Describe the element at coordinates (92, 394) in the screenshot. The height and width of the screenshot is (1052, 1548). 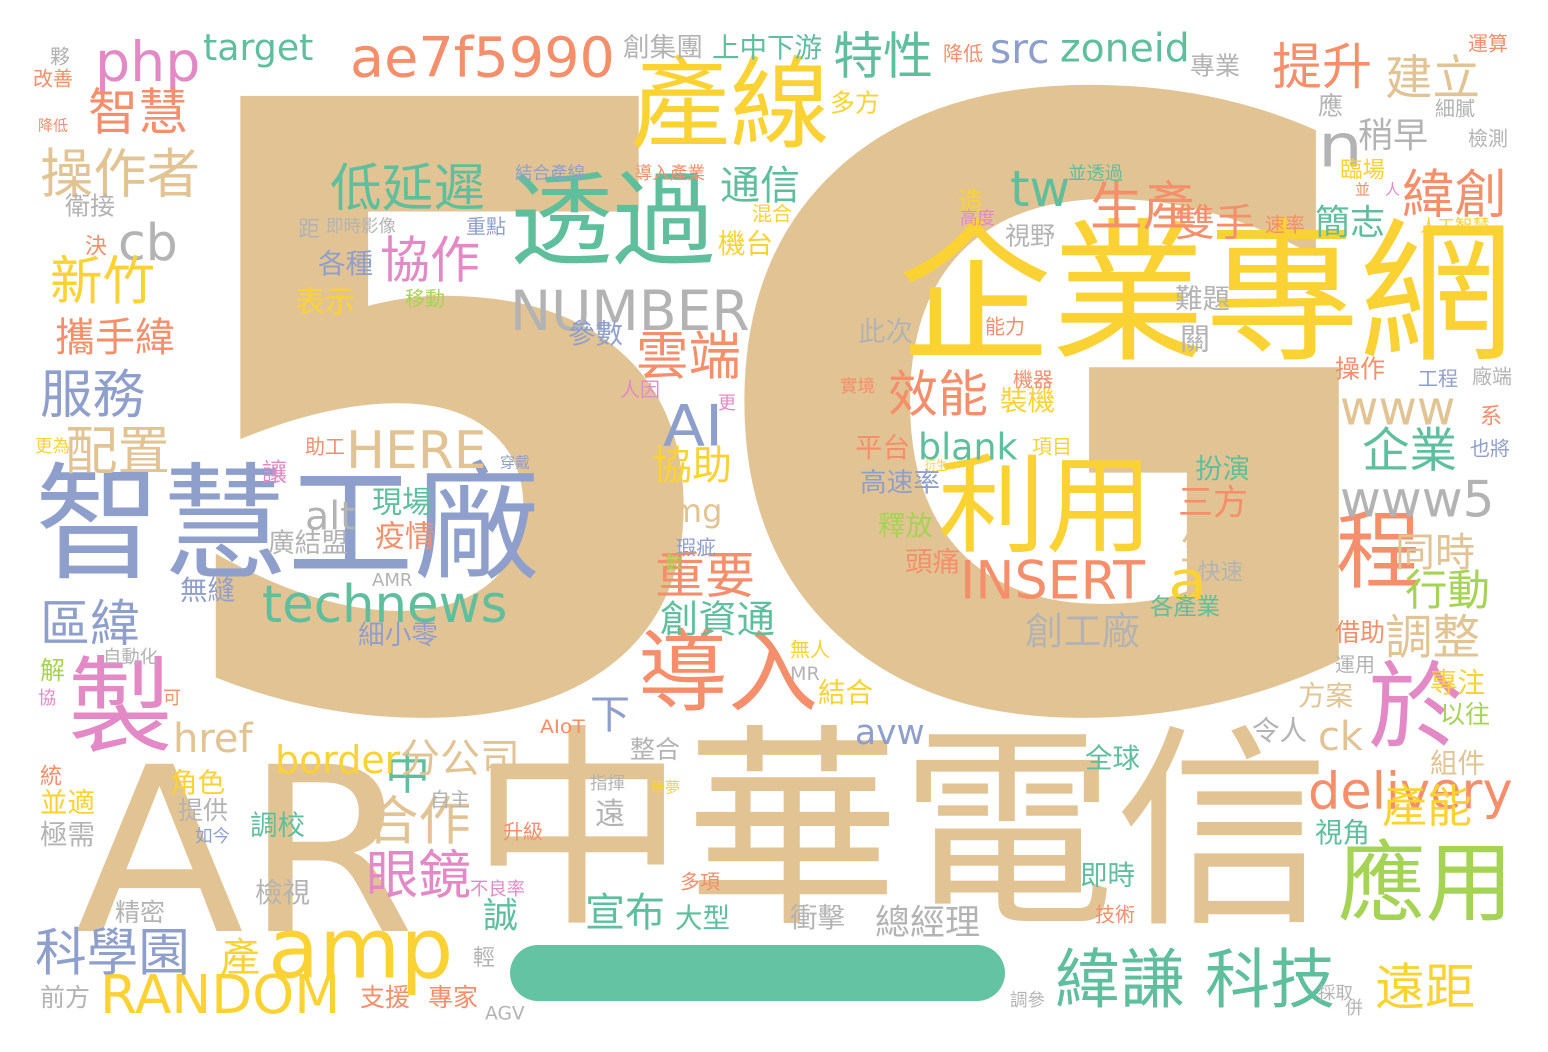
I see `word-40: 服務` at that location.